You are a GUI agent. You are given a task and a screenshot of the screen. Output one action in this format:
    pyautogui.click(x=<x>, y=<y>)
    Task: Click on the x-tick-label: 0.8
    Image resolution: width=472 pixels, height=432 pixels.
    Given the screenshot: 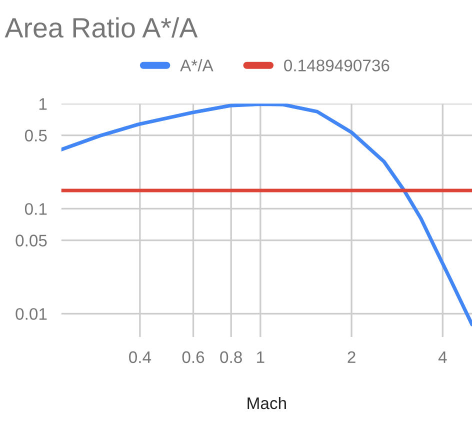 What is the action you would take?
    pyautogui.click(x=231, y=357)
    